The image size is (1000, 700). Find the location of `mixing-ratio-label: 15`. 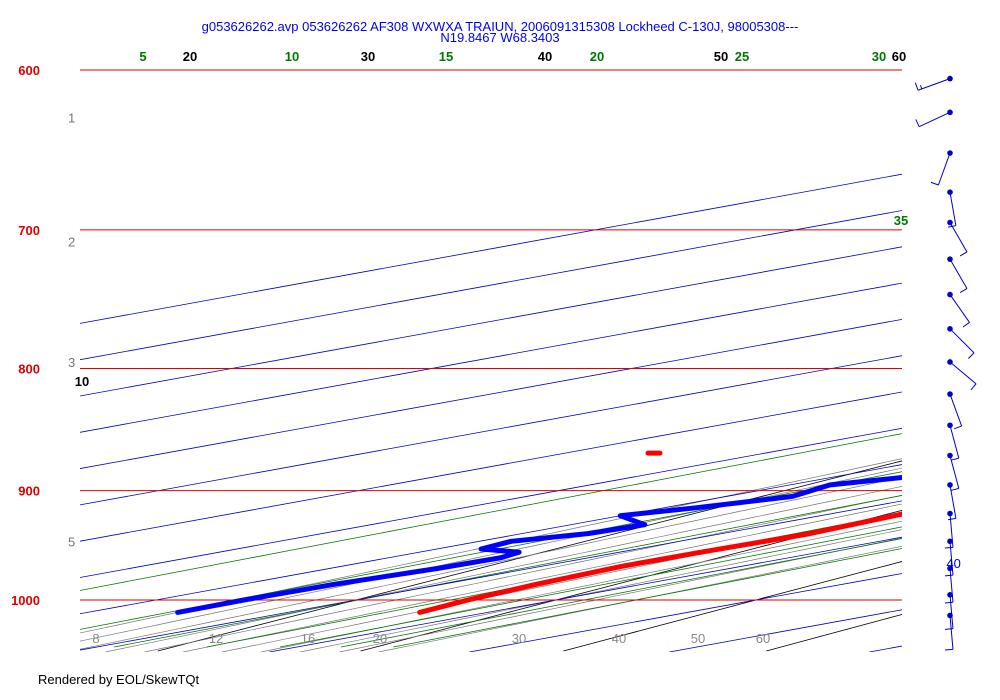

mixing-ratio-label: 15 is located at coordinates (446, 56).